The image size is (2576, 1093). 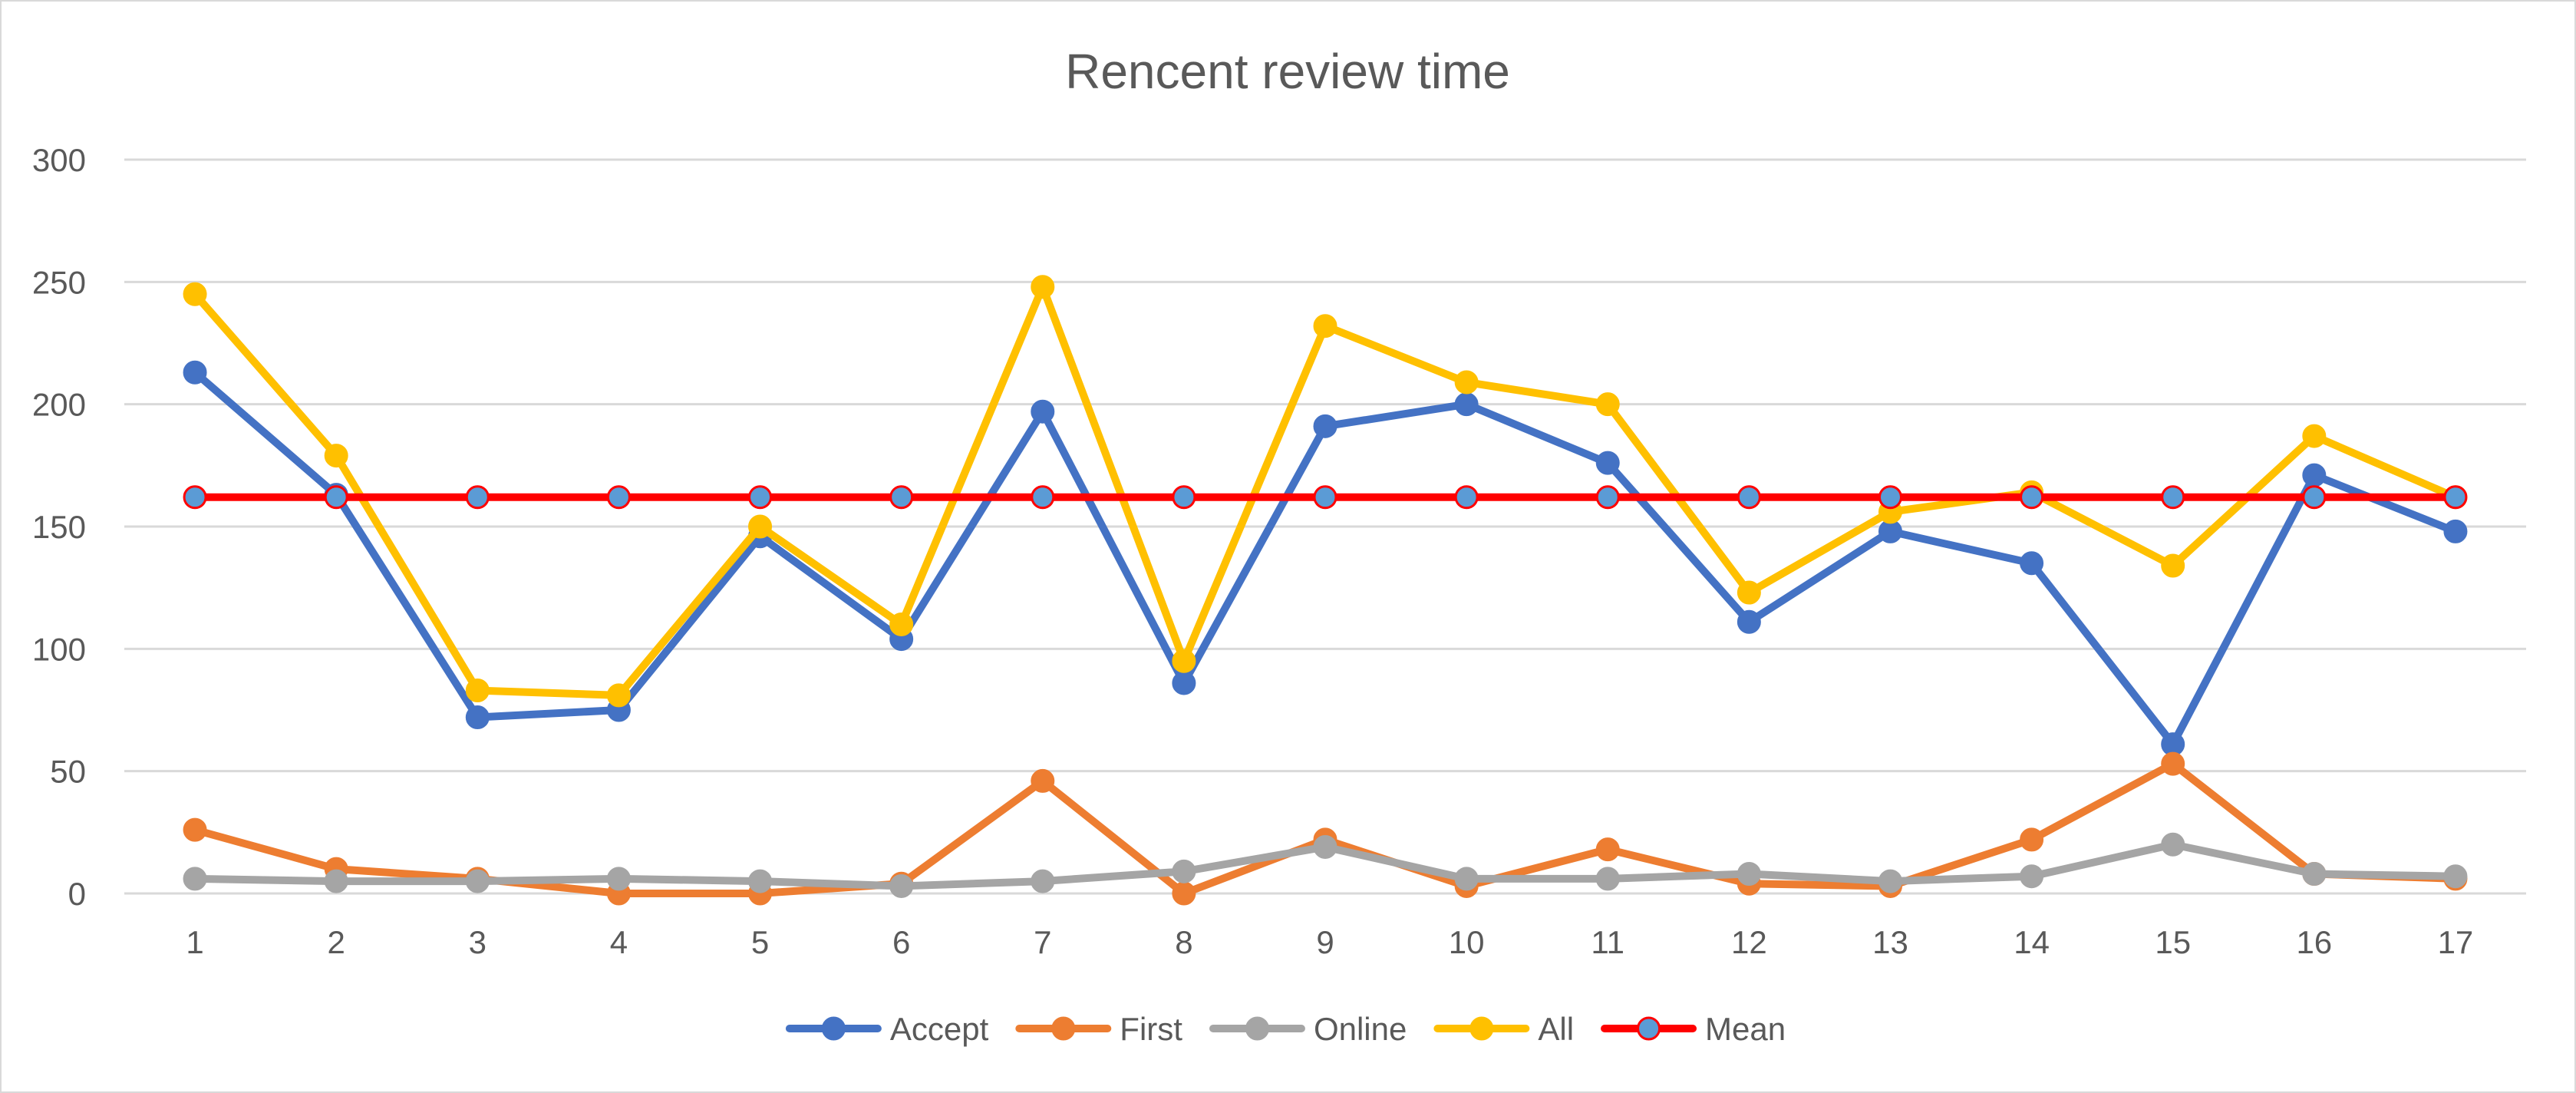 What do you see at coordinates (1694, 1029) in the screenshot?
I see `legend-item-mean: Mean` at bounding box center [1694, 1029].